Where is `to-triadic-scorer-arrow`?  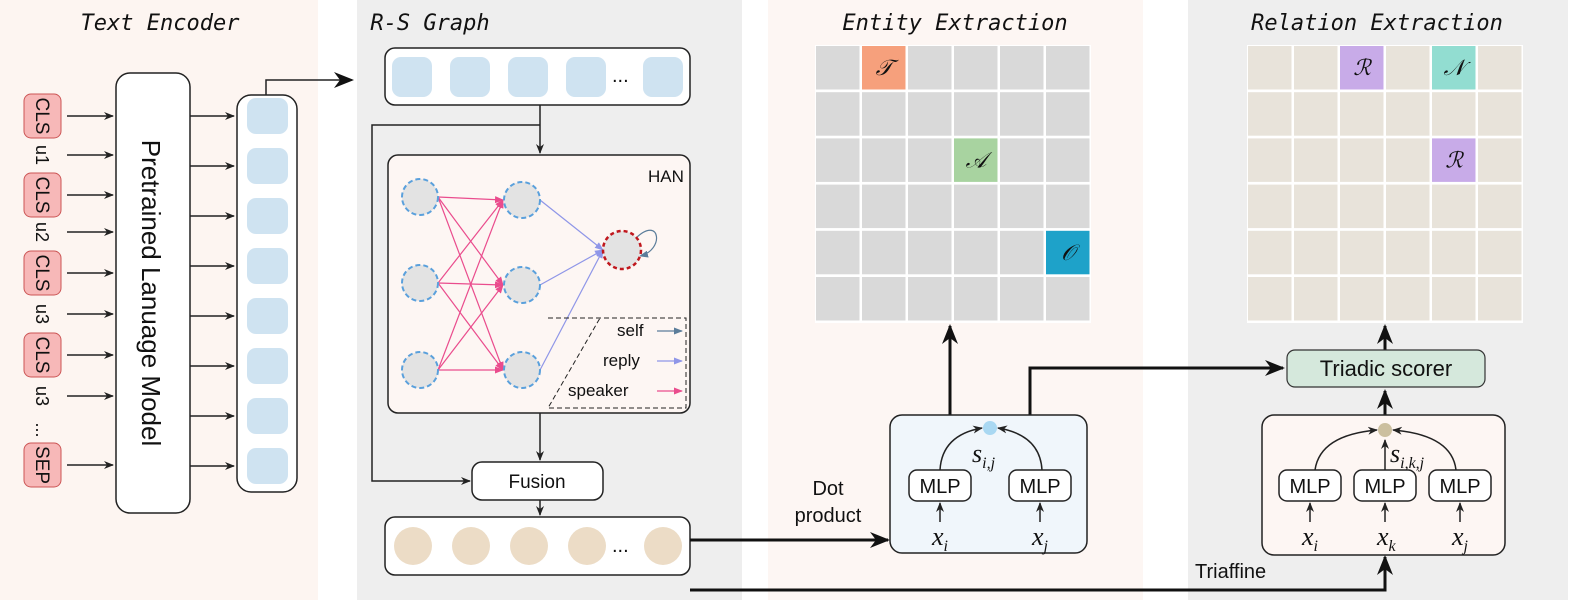
to-triadic-scorer-arrow is located at coordinates (1156, 387).